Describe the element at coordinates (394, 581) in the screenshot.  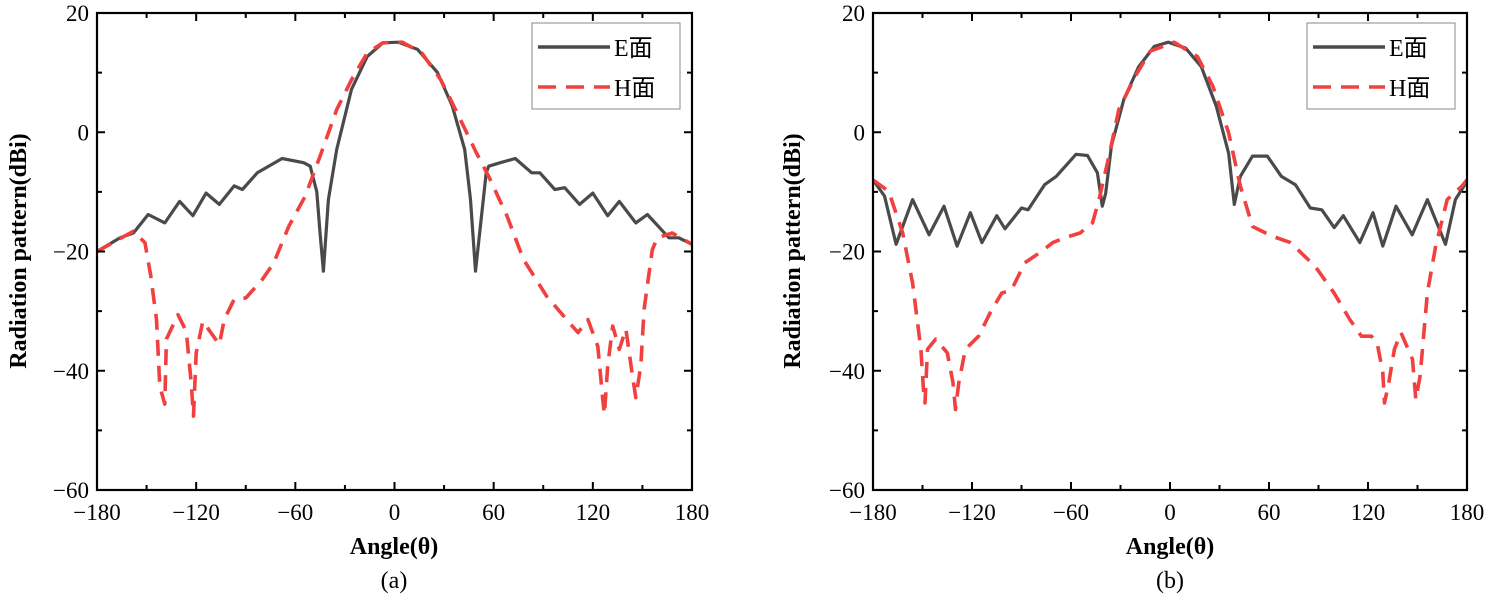
I see `panel-caption: (a)` at that location.